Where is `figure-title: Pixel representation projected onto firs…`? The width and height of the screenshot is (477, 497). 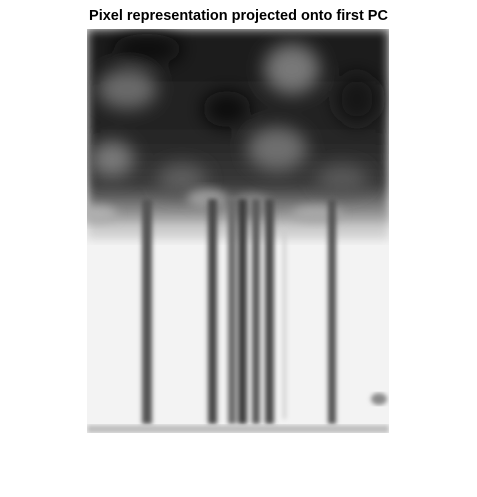
figure-title: Pixel representation projected onto firs… is located at coordinates (238, 16).